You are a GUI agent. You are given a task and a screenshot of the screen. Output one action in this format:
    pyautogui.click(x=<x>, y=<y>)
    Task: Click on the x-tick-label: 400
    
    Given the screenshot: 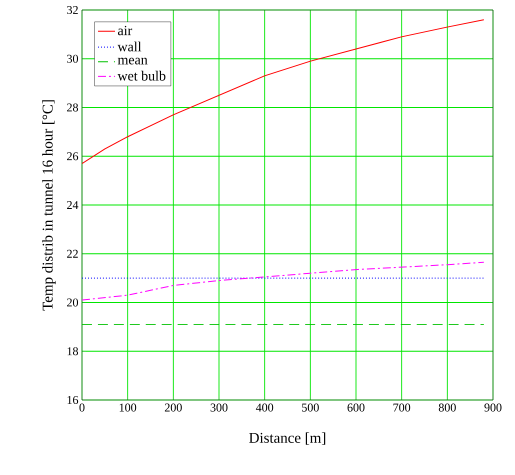 What is the action you would take?
    pyautogui.click(x=265, y=408)
    